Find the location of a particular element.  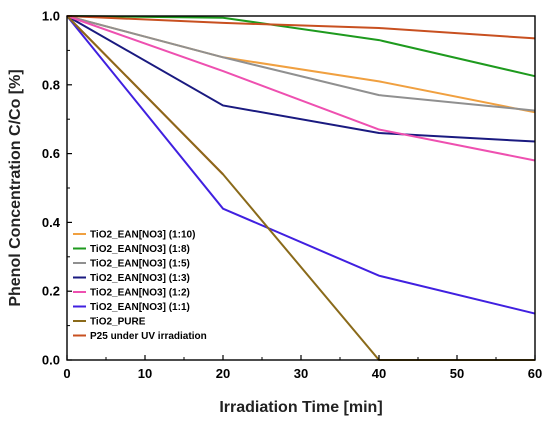

legend-item: TiO2_EAN[NO3] (1:2) is located at coordinates (131, 293).